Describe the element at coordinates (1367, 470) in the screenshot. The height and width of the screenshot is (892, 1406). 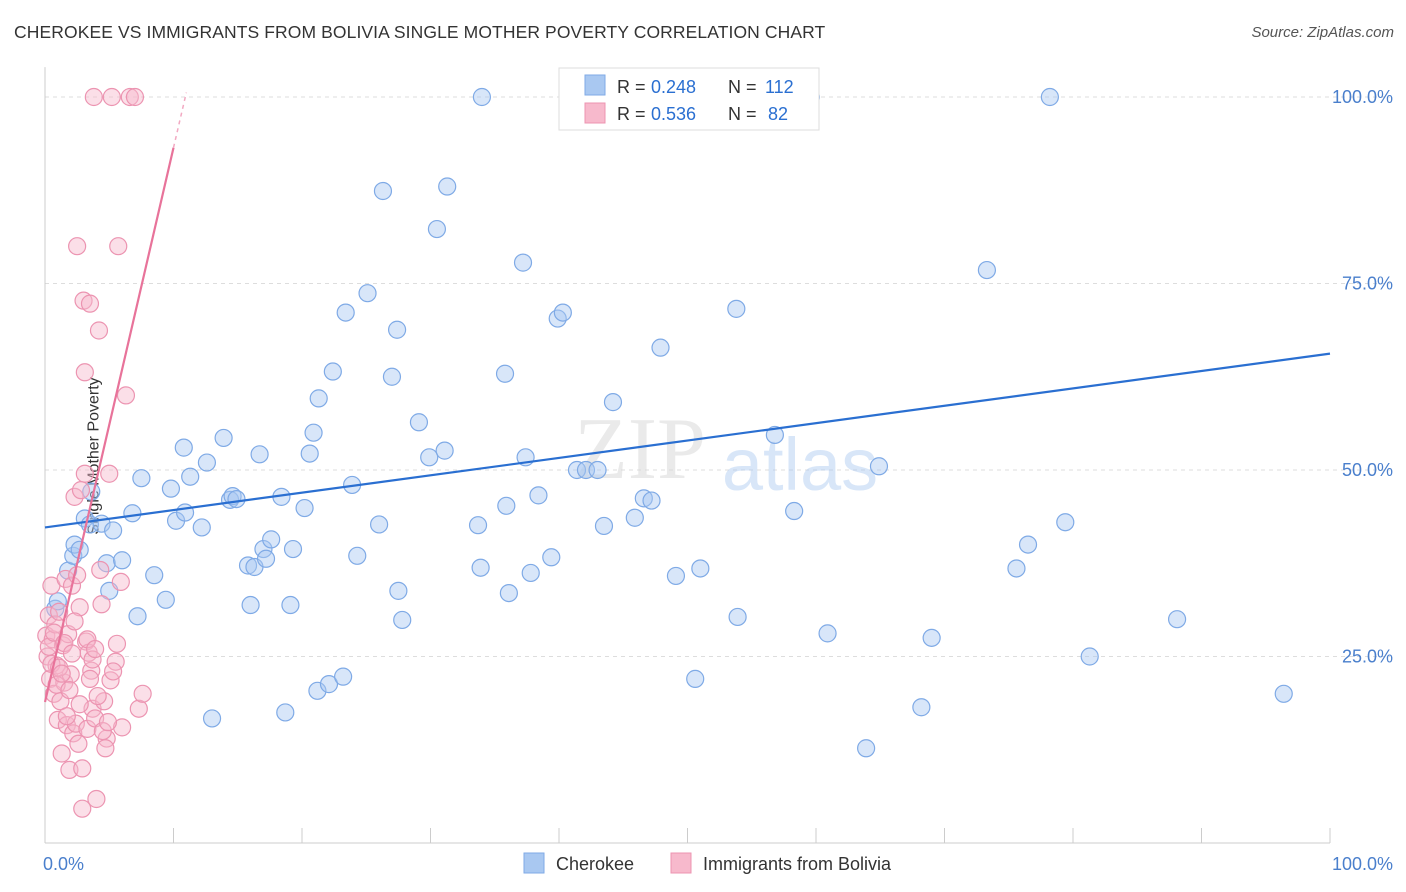
I see `y-tick-label: 50.0%` at that location.